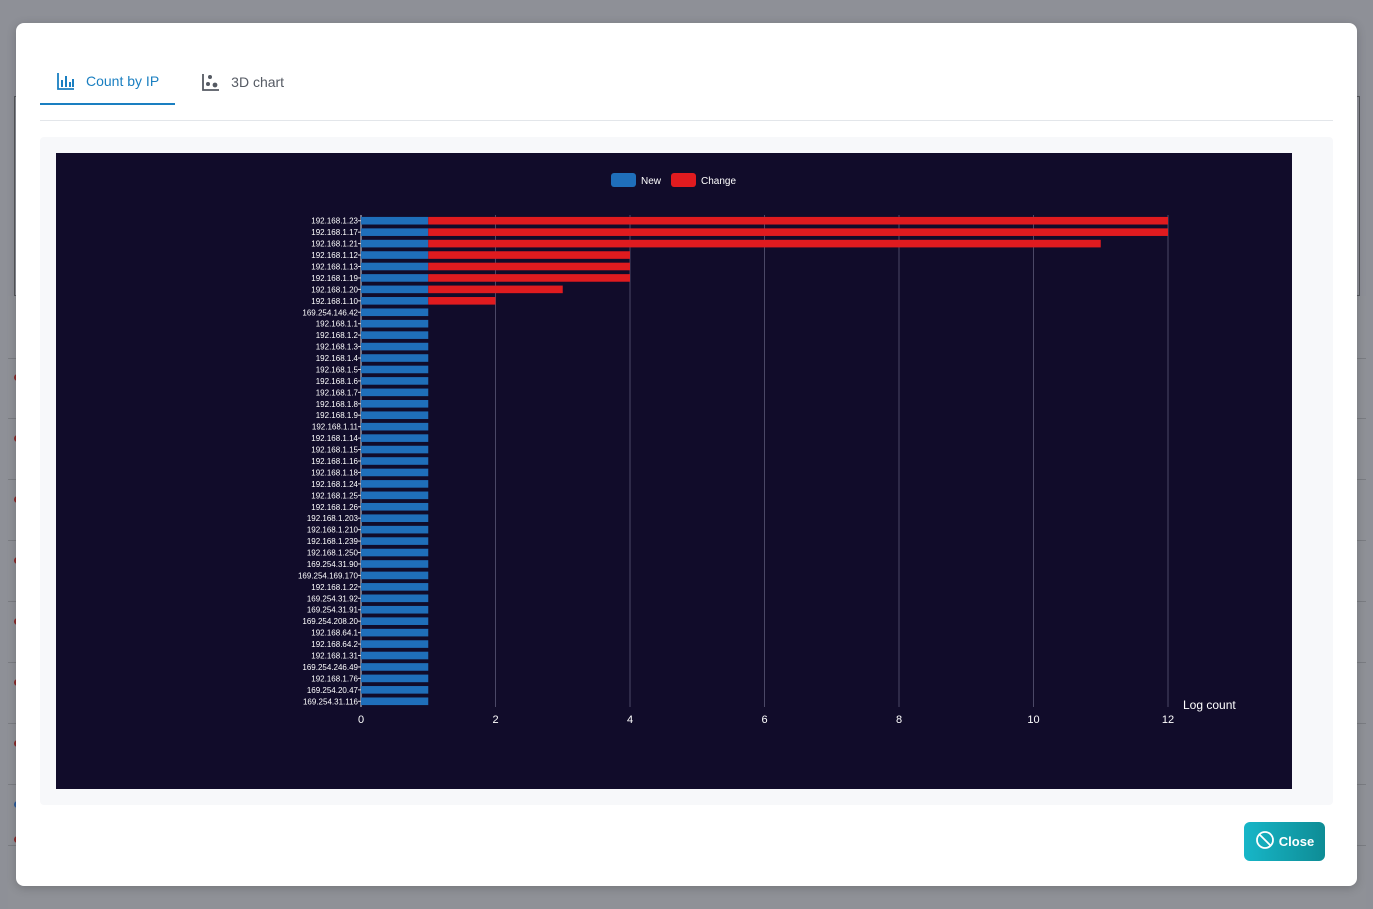 Image resolution: width=1373 pixels, height=909 pixels. Describe the element at coordinates (1168, 720) in the screenshot. I see `x-tick-label: 12` at that location.